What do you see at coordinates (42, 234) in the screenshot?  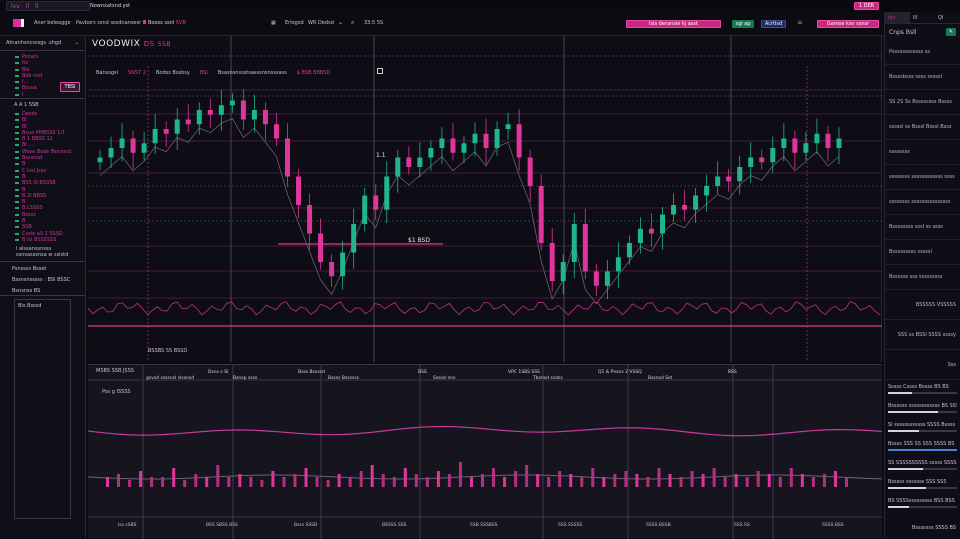 I see `watchlist-item: Cssle aS 1 SSSD` at bounding box center [42, 234].